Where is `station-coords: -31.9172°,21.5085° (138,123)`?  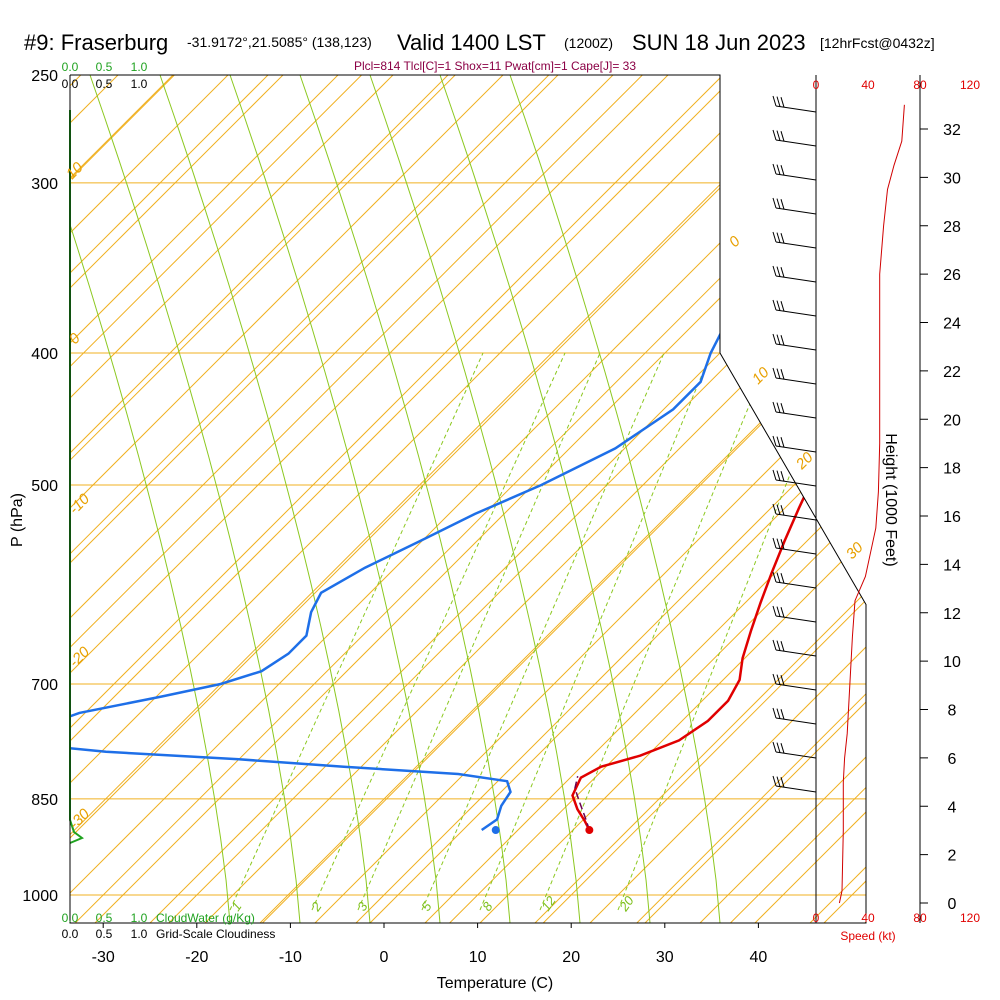
station-coords: -31.9172°,21.5085° (138,123) is located at coordinates (279, 42).